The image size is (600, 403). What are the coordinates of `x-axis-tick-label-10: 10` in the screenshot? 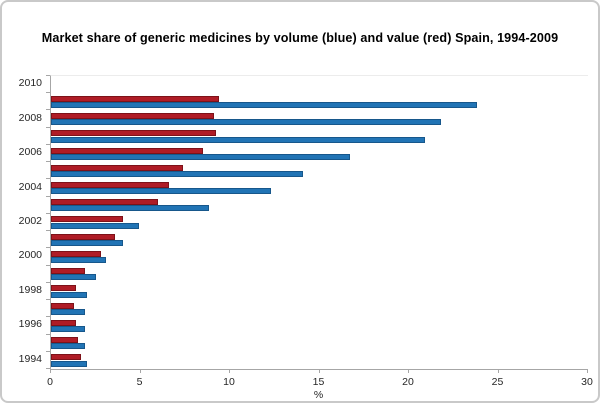 It's located at (229, 382).